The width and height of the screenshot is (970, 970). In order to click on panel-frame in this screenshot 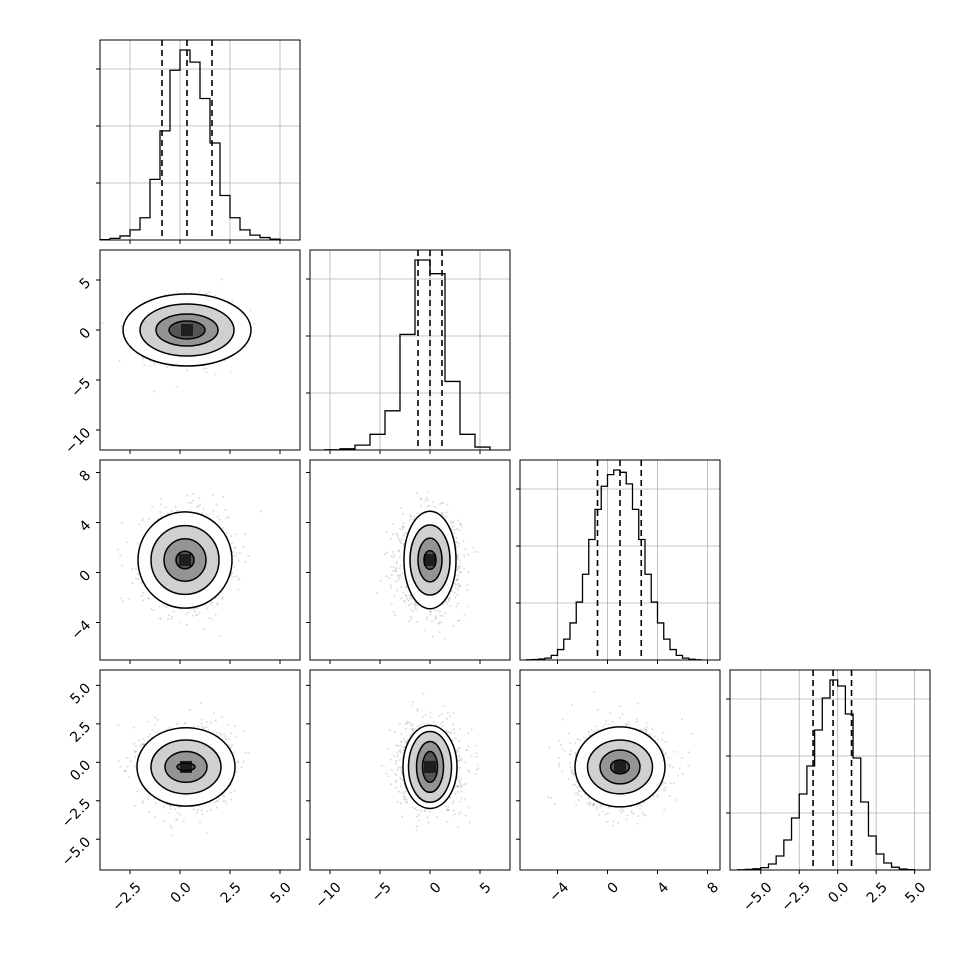, I will do `click(410, 560)`.